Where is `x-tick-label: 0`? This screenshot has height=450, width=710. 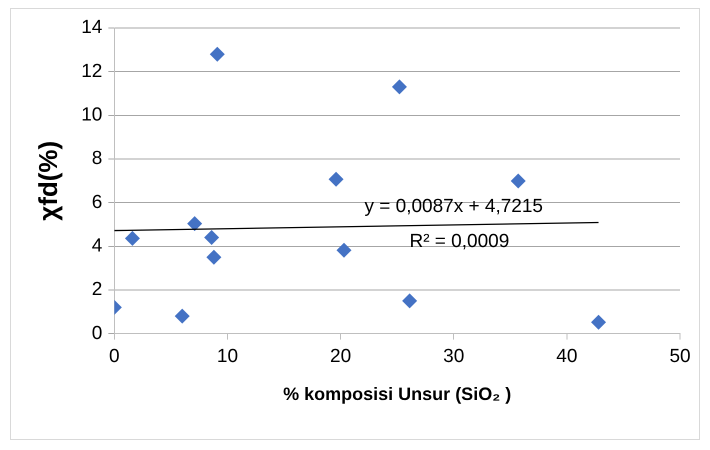 x-tick-label: 0 is located at coordinates (114, 357).